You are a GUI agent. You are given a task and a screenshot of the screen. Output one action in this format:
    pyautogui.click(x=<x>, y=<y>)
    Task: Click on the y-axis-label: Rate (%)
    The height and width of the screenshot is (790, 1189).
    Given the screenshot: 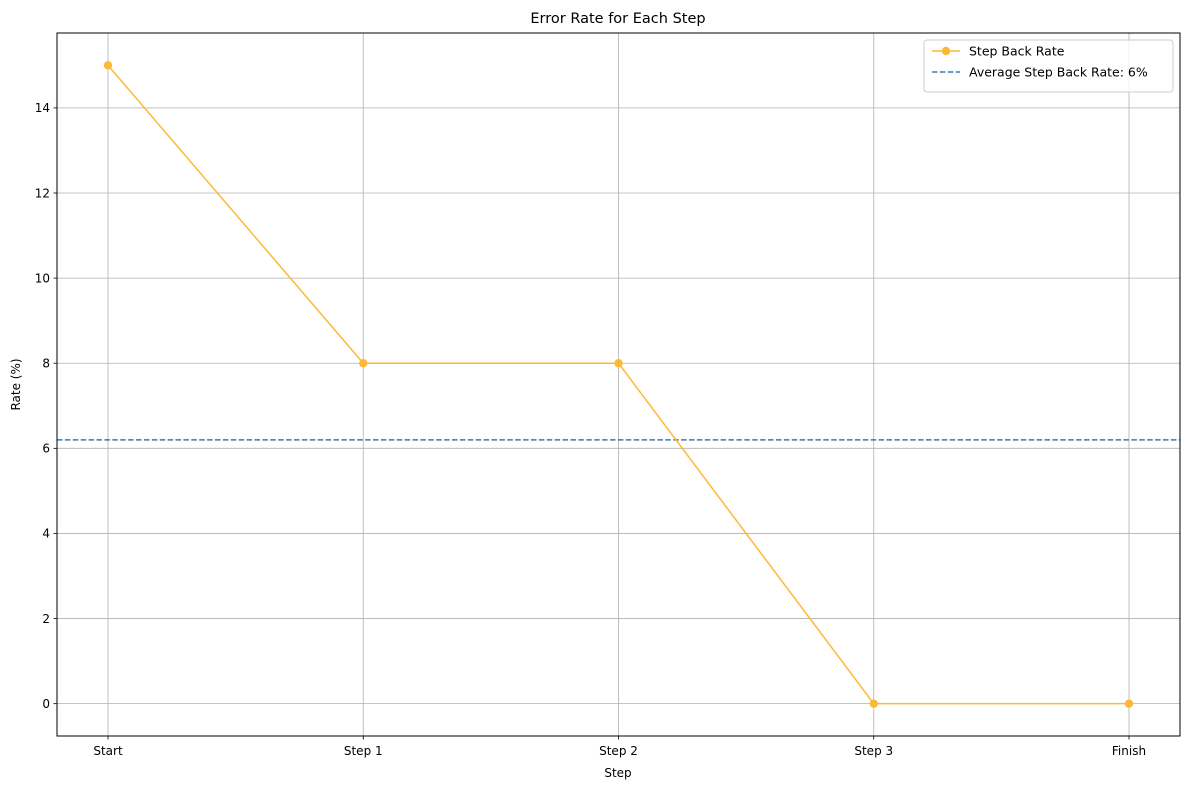 What is the action you would take?
    pyautogui.click(x=16, y=384)
    